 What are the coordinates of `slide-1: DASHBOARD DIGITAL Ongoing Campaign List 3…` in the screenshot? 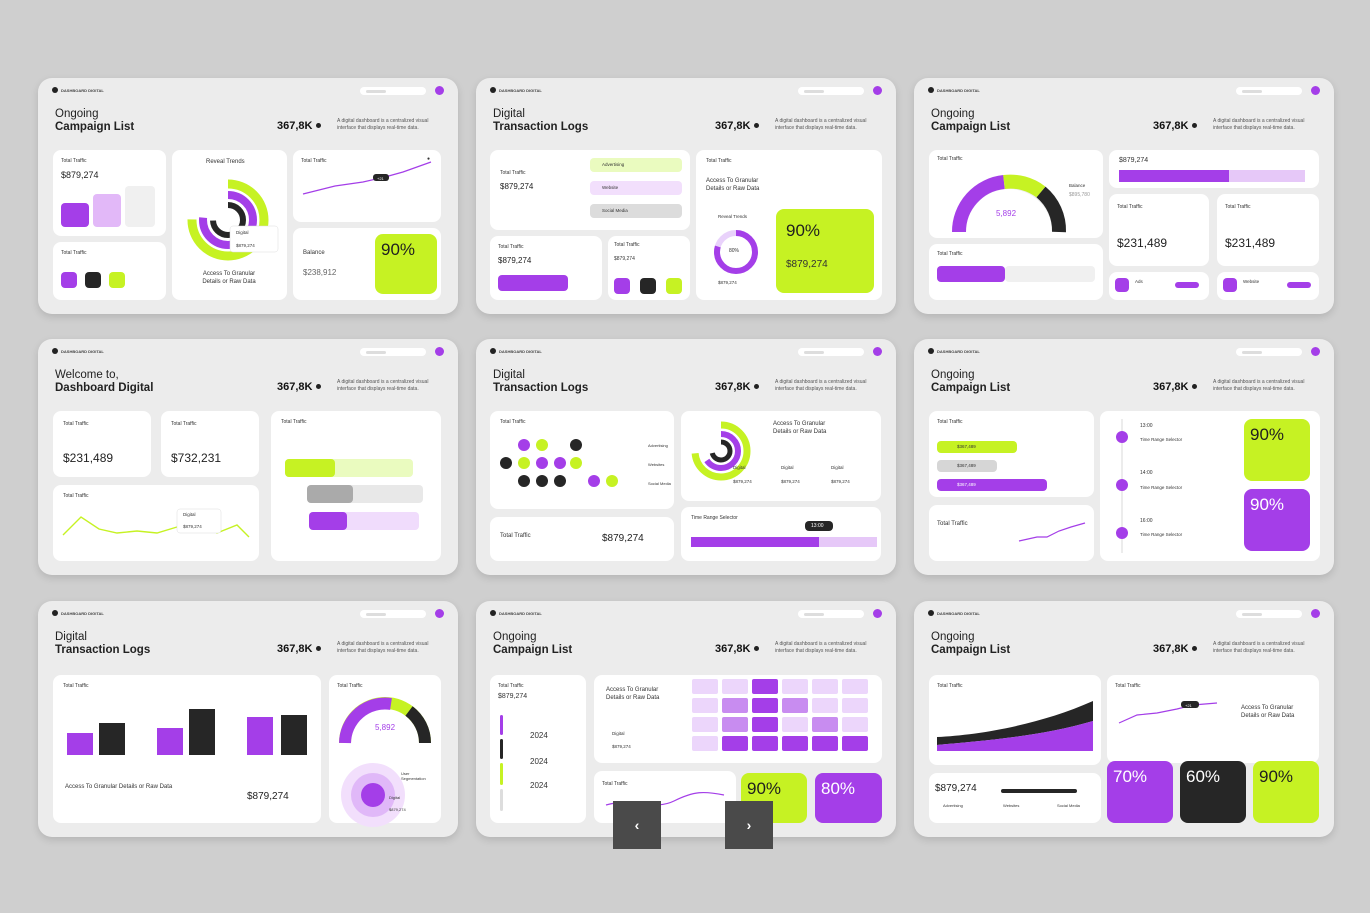 It's located at (248, 196).